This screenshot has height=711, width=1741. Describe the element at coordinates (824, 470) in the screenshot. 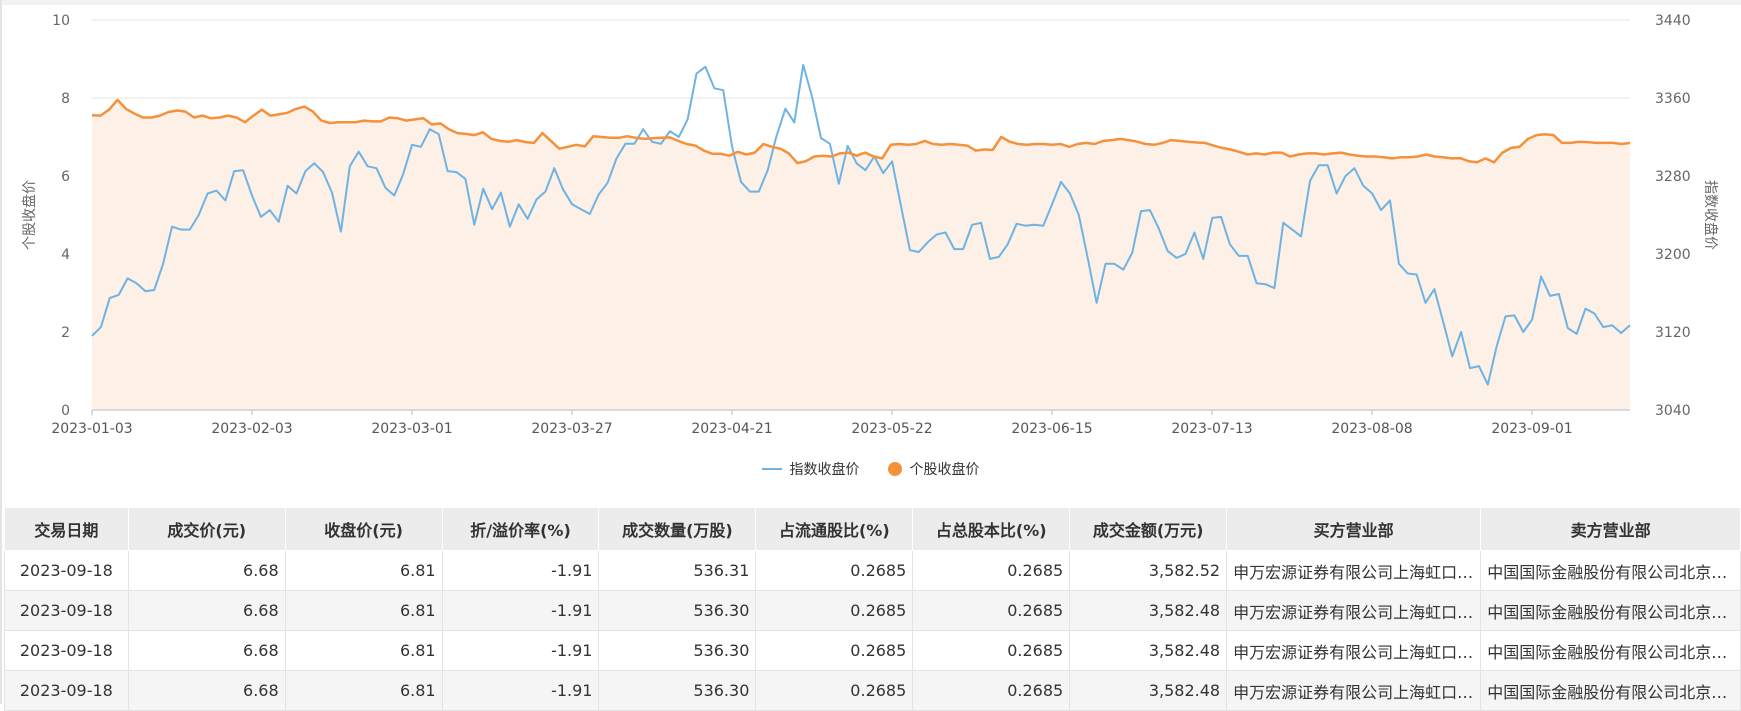

I see `legend-label-index: 指数收盘价` at that location.